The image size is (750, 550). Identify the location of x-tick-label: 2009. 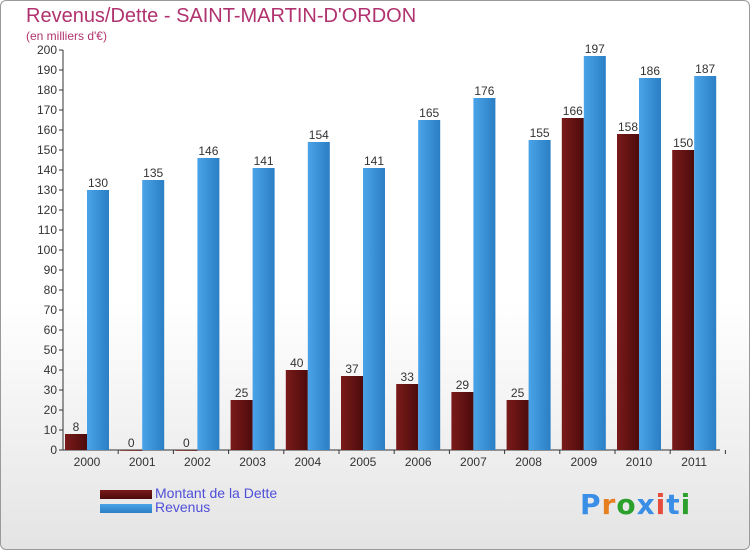
(583, 462).